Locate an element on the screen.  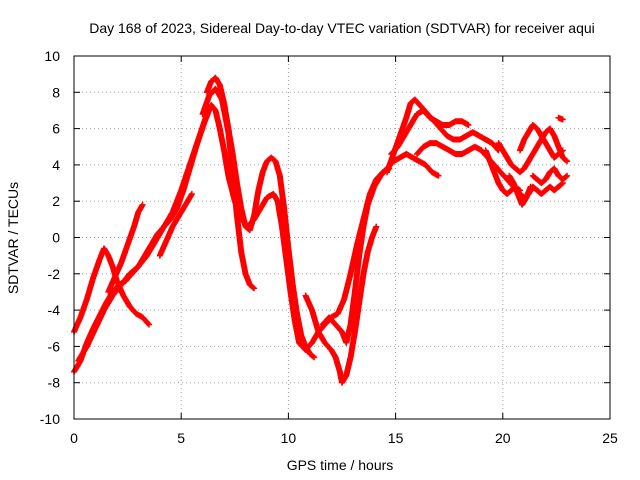
x-tick-label: 5 is located at coordinates (181, 438).